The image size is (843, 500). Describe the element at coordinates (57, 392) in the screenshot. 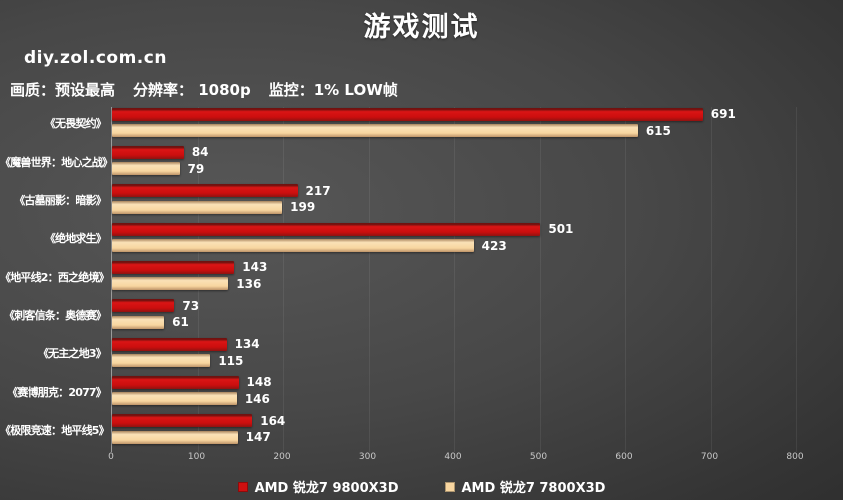

I see `game-category-label: 《赛博朋克：2077》` at that location.